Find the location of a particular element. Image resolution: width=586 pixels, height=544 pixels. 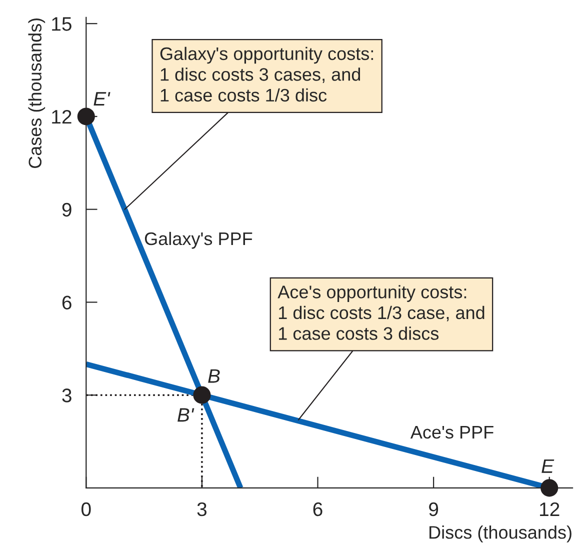

x-axis-title: Discs (thousands) is located at coordinates (501, 534).